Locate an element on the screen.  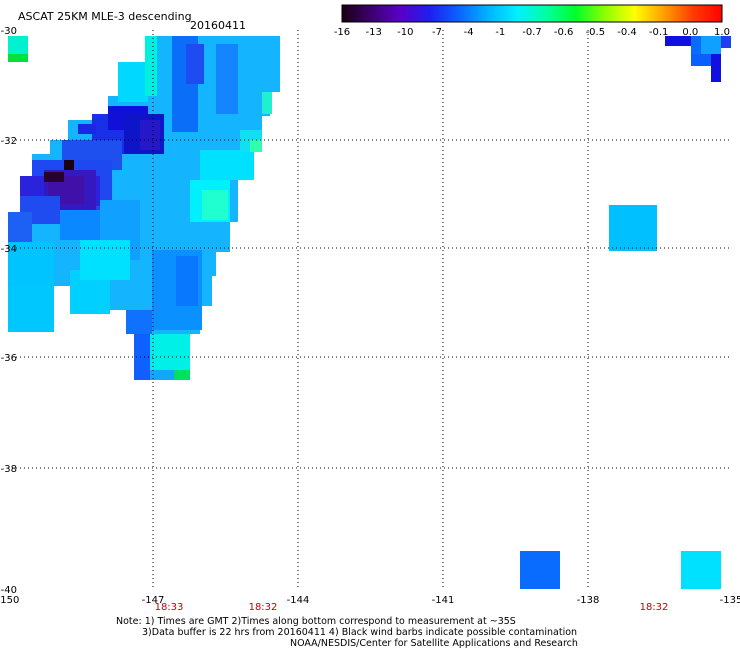
colorbar-tick-label: -0.5 is located at coordinates (596, 32).